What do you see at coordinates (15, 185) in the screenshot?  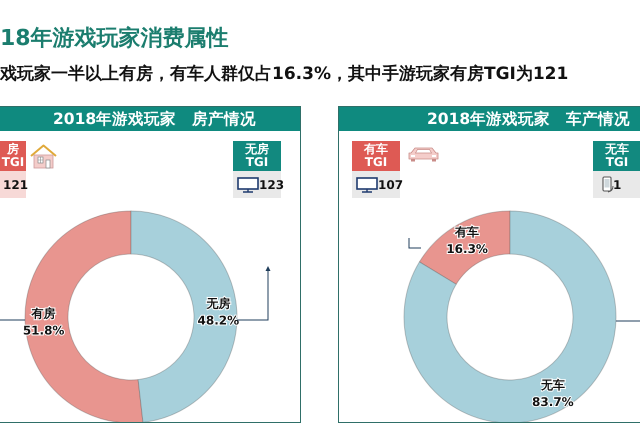 I see `text: 121` at bounding box center [15, 185].